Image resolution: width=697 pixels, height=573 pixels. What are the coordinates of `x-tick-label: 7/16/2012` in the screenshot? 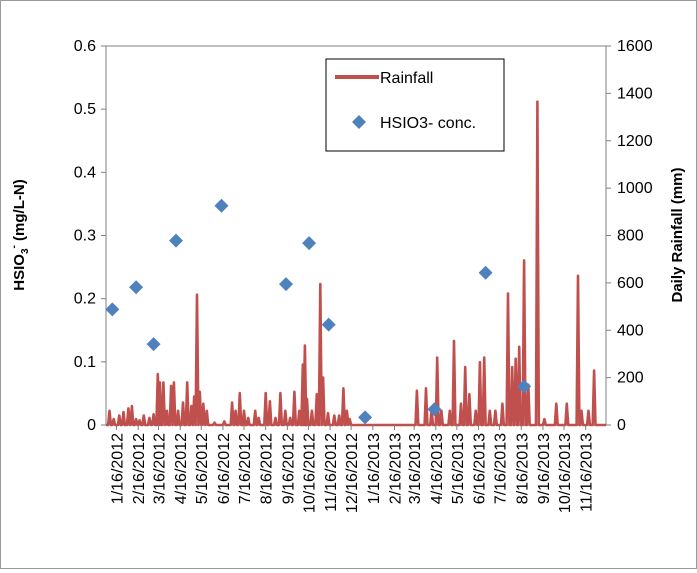 It's located at (245, 468).